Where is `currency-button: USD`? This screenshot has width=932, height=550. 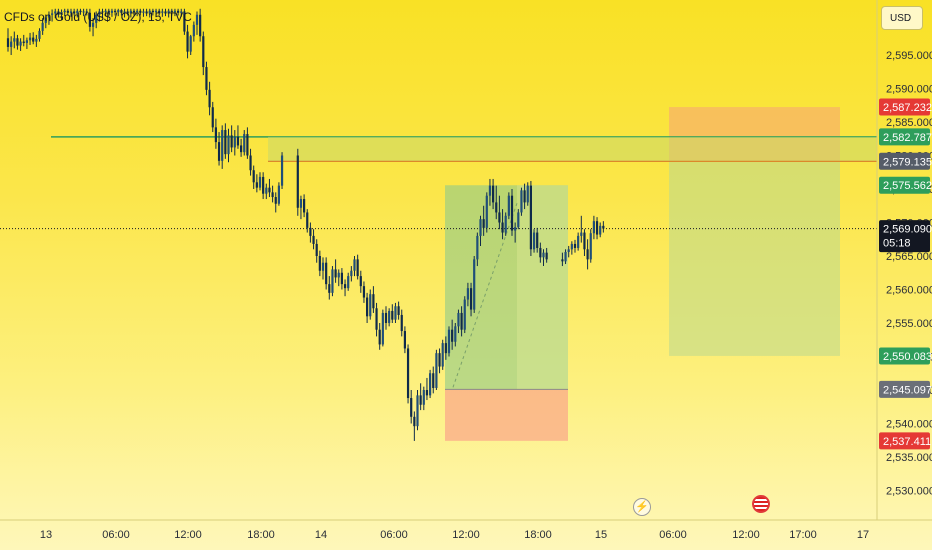
currency-button: USD is located at coordinates (902, 18).